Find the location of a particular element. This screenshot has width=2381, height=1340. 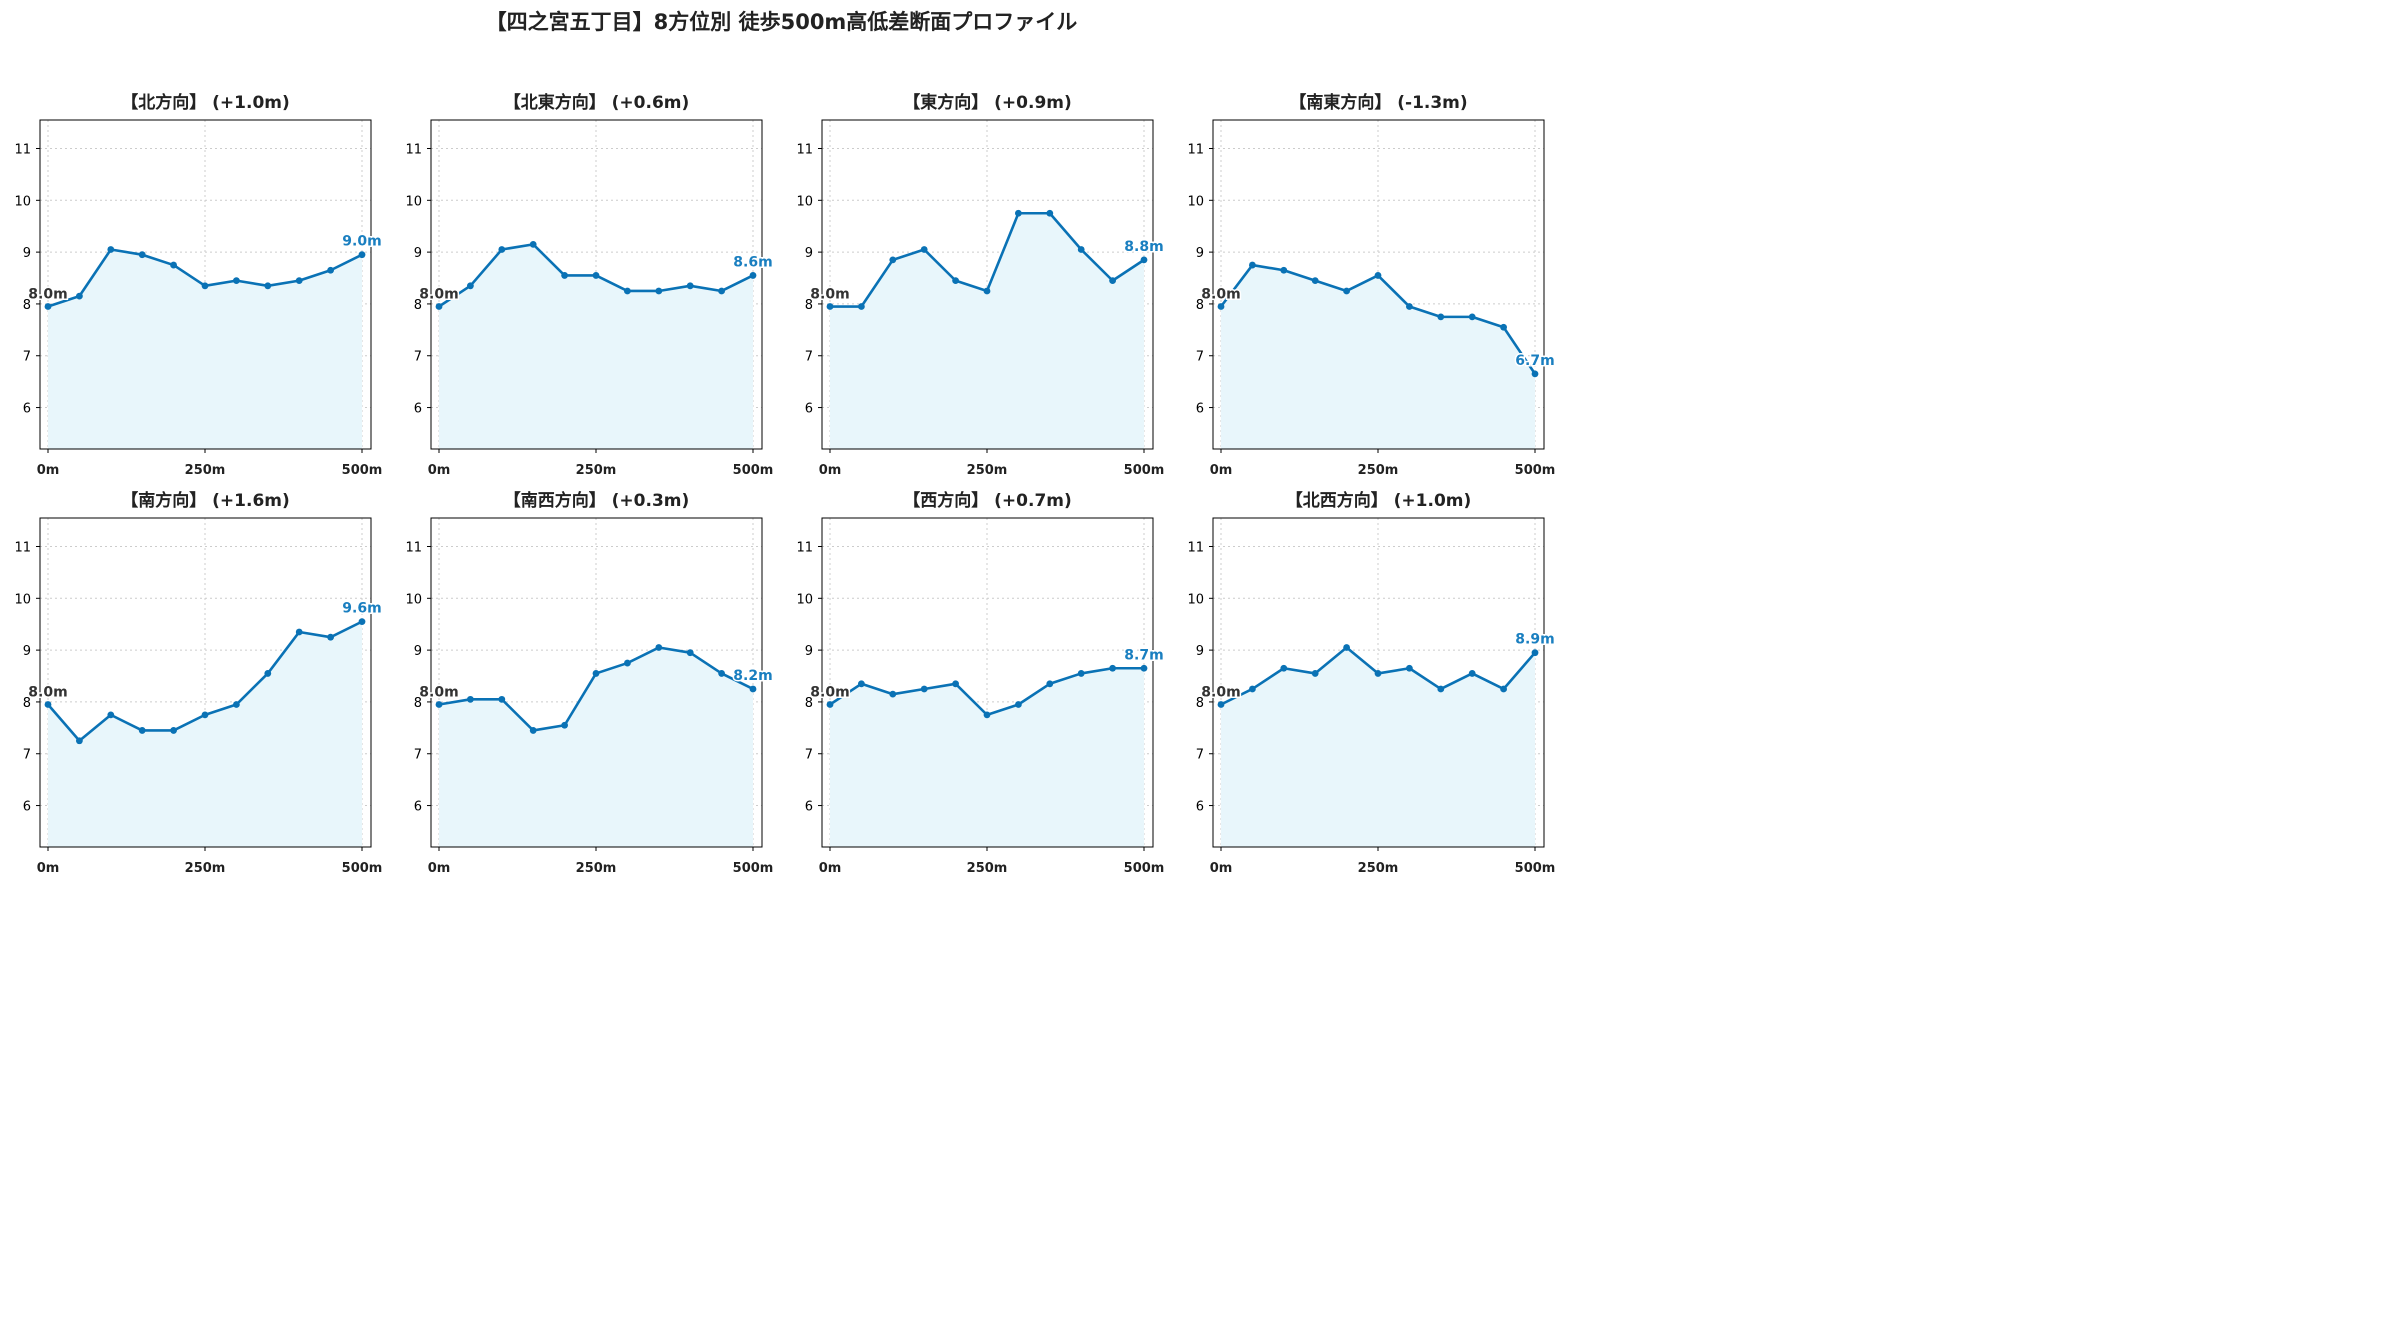

end-value-label: 6.7m is located at coordinates (1534, 361).